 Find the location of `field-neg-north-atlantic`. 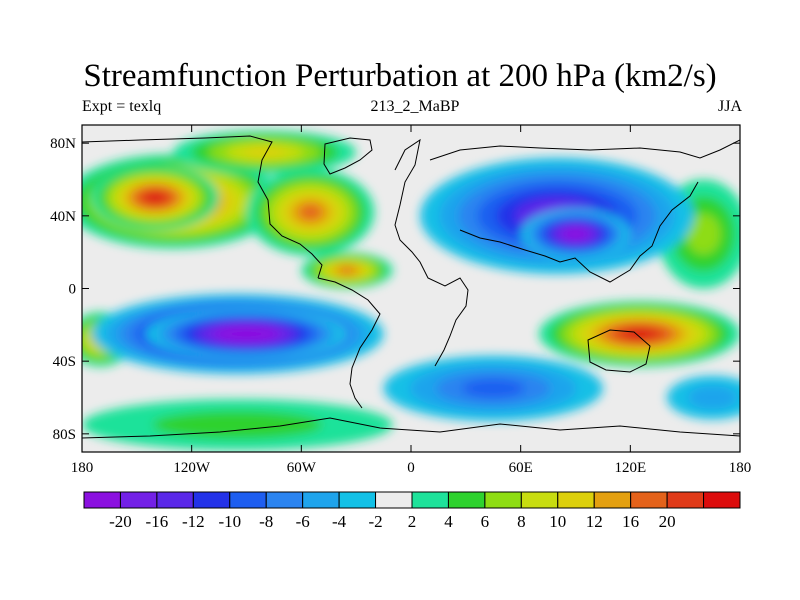

field-neg-north-atlantic is located at coordinates (310, 212).